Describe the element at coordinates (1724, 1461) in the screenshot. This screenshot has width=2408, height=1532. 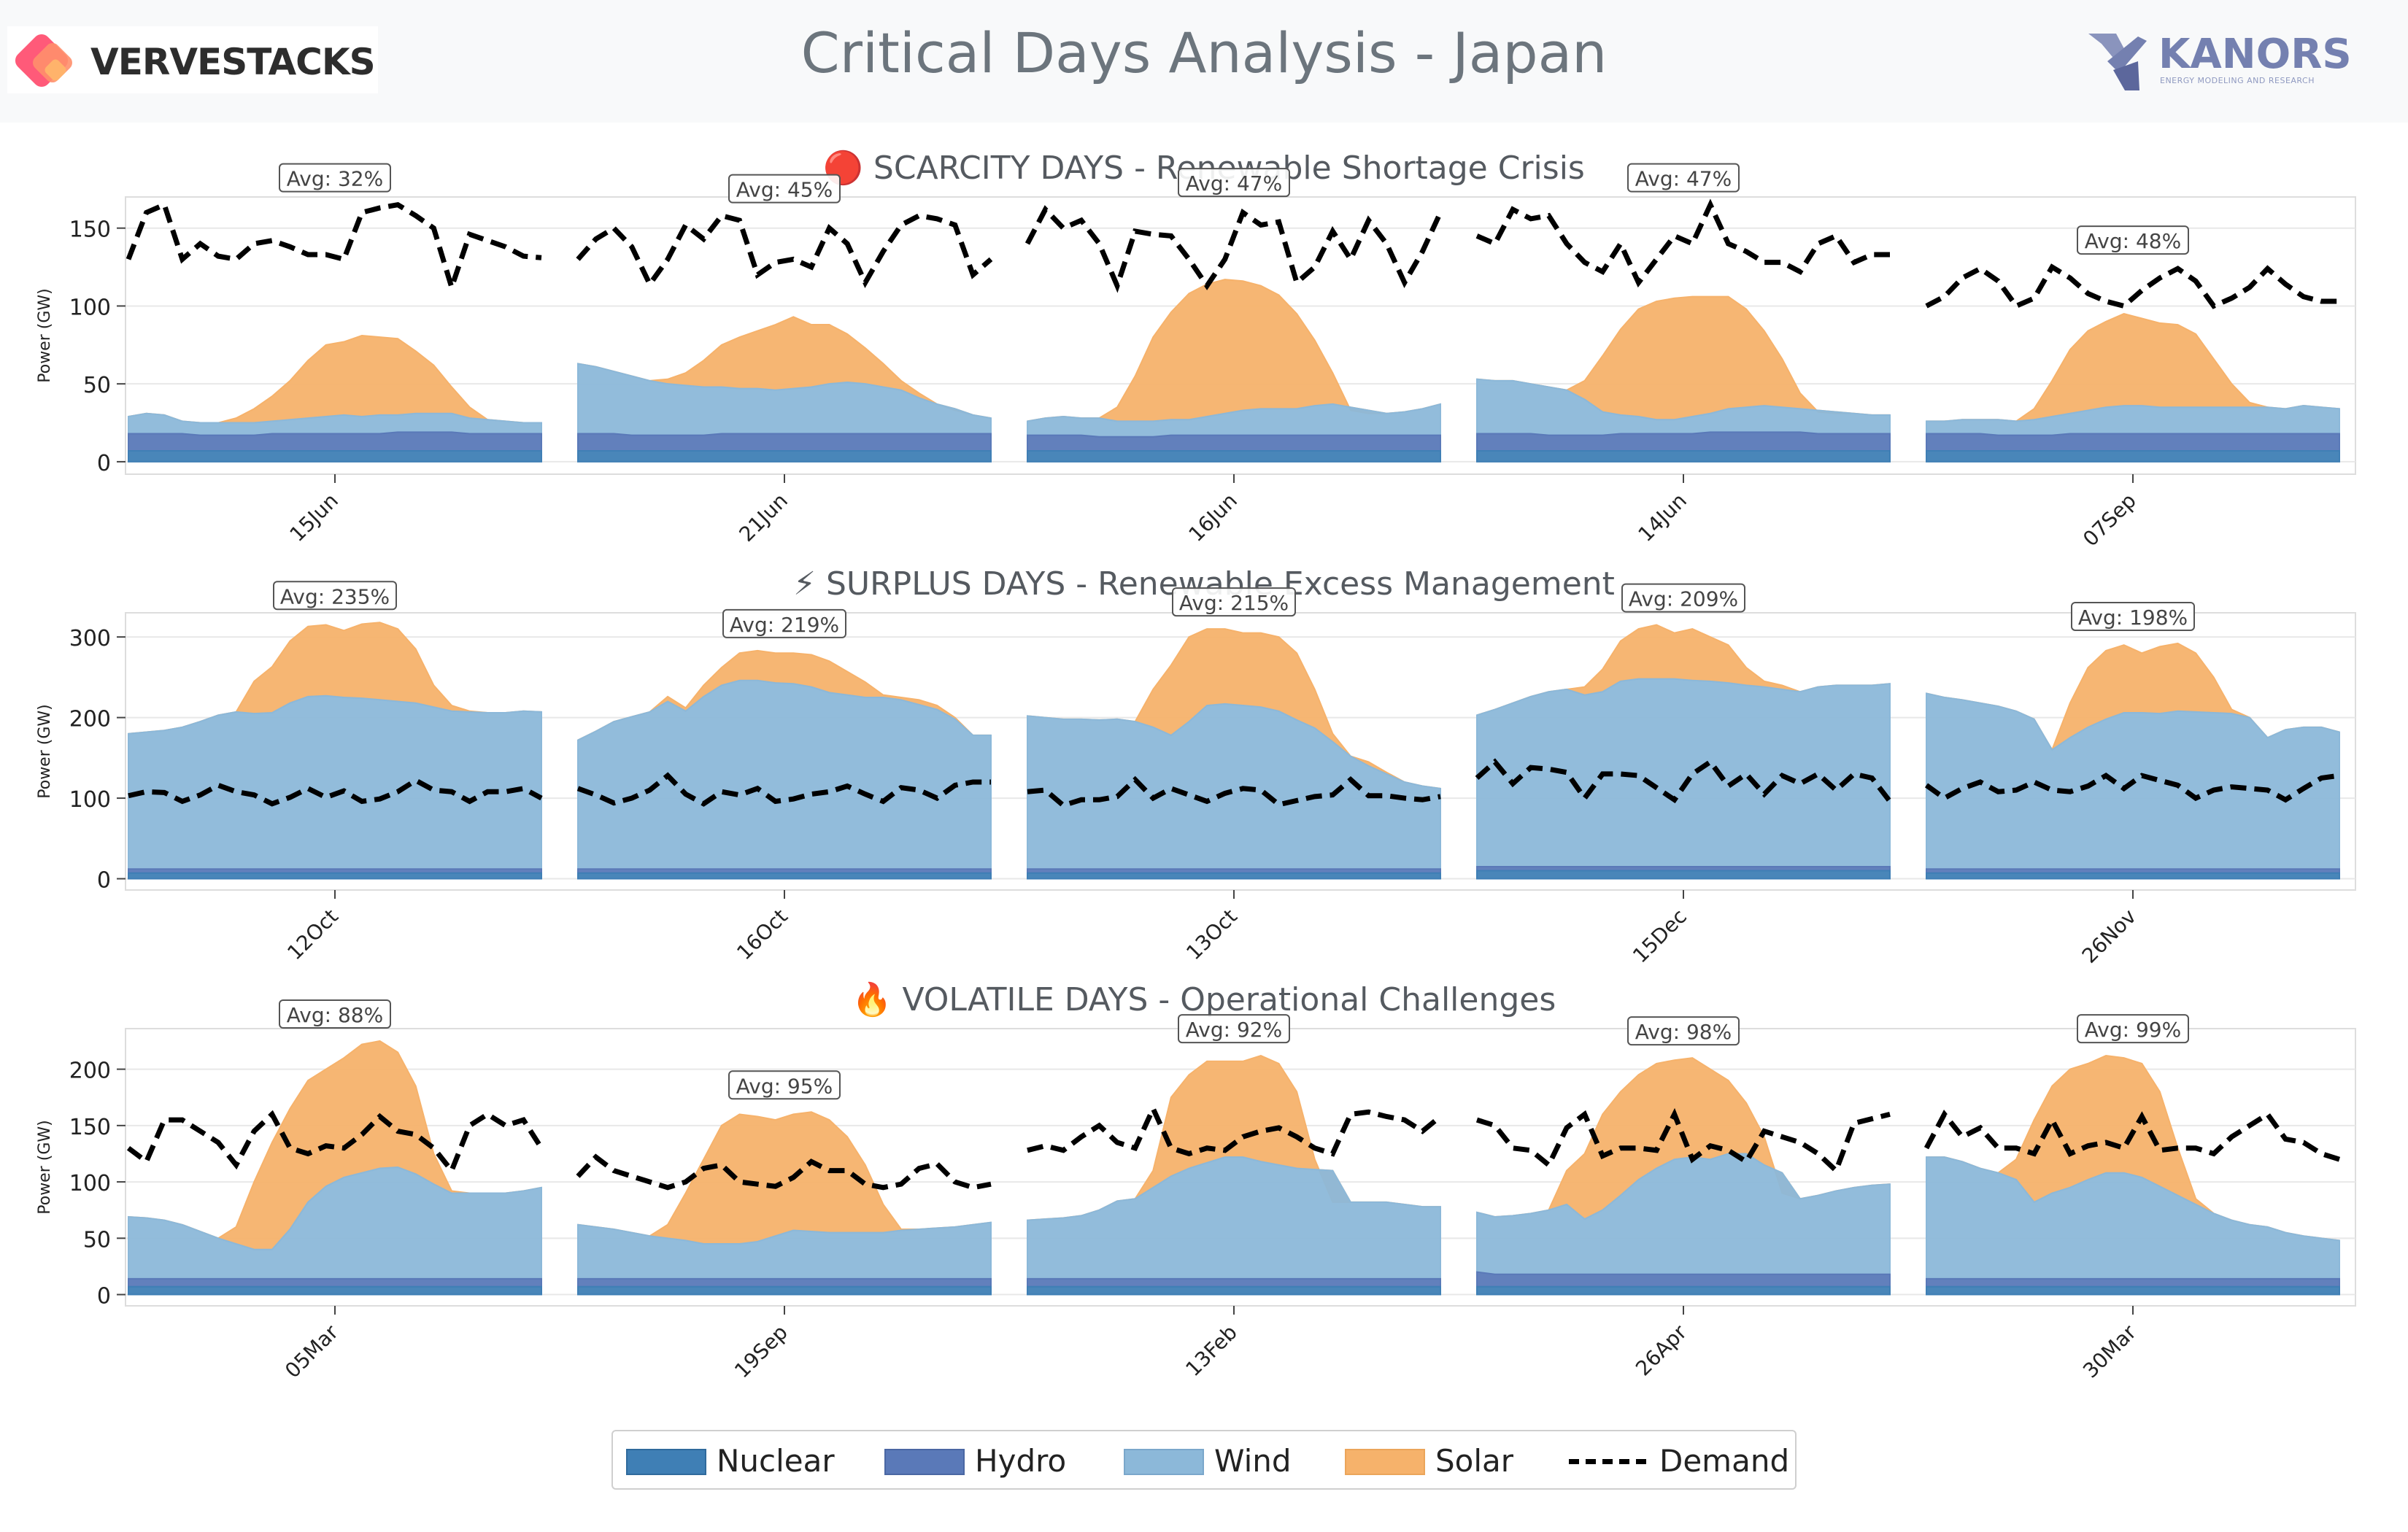
I see `legend-label-demand: Demand` at that location.